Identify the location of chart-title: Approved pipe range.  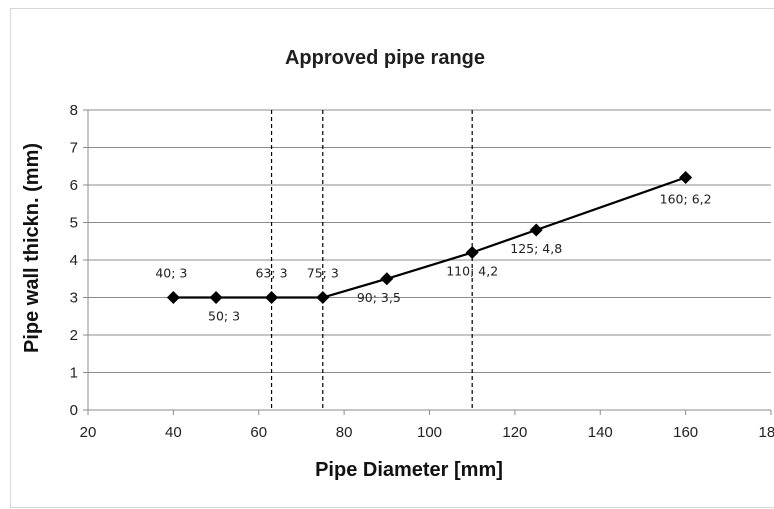
(385, 58).